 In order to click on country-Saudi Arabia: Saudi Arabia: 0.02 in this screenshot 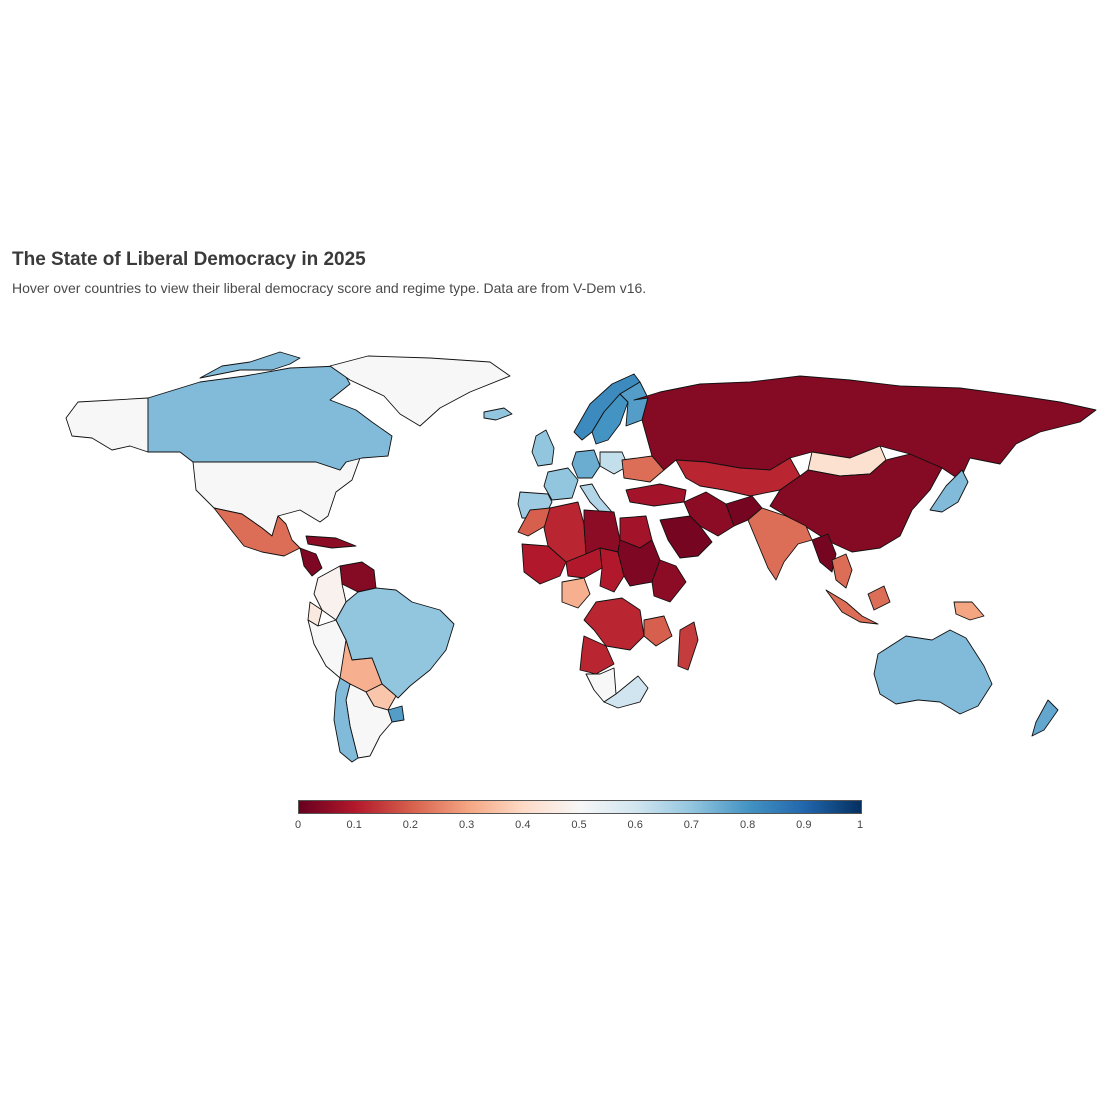, I will do `click(686, 537)`.